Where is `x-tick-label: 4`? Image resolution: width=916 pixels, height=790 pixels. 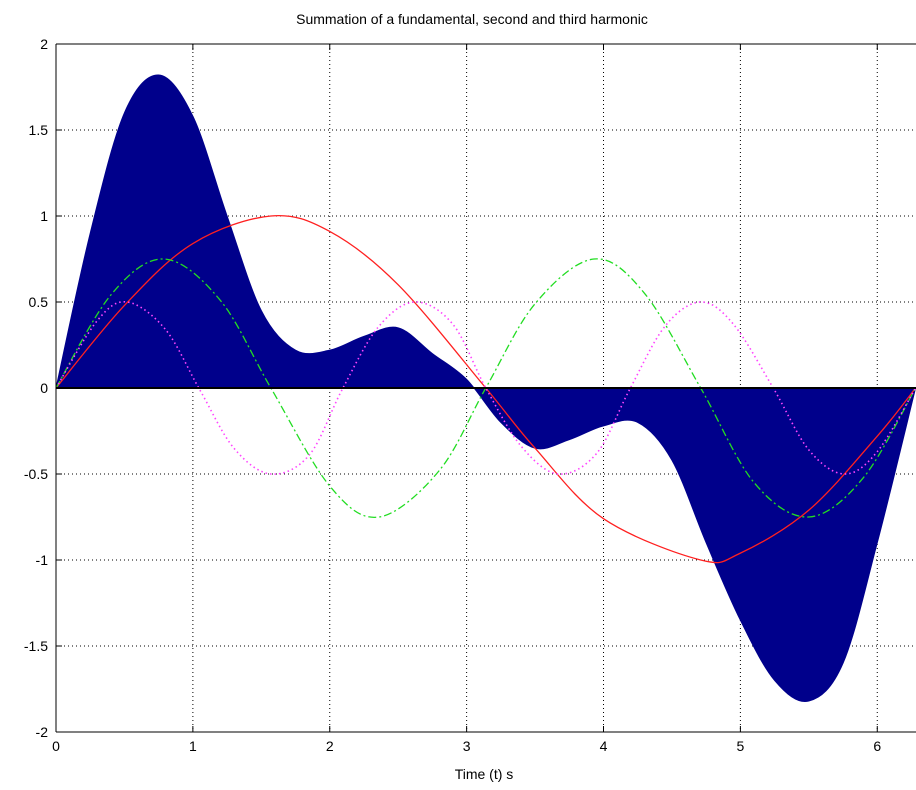 x-tick-label: 4 is located at coordinates (604, 746).